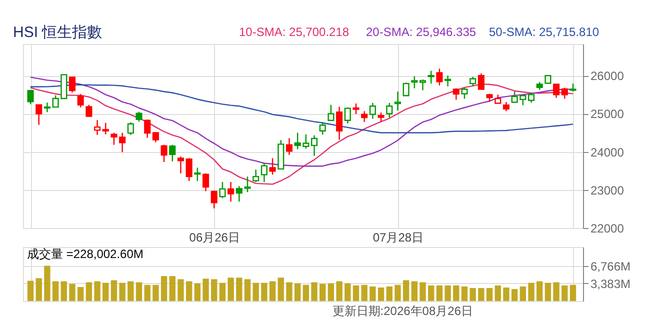 This screenshot has height=325, width=654. Describe the element at coordinates (610, 283) in the screenshot. I see `y-tick-label: 3,383M` at that location.